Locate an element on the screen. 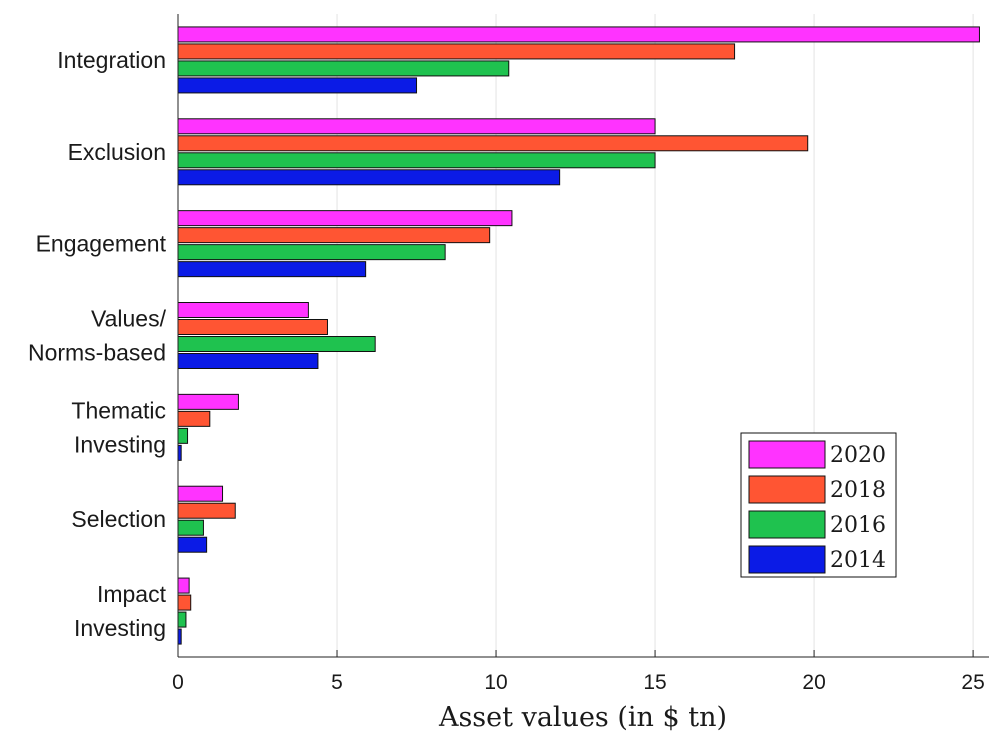  legend-label: 2020 is located at coordinates (858, 455).